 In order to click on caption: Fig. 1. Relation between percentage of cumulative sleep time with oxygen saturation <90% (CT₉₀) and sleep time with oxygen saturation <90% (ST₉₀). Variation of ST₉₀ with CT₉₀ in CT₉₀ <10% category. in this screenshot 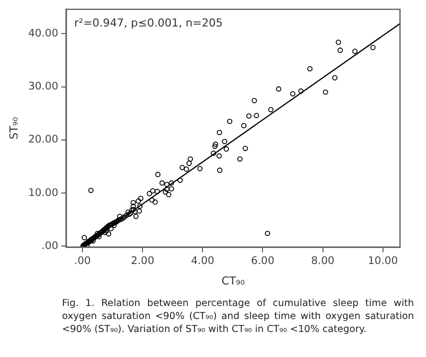, I will do `click(238, 316)`.